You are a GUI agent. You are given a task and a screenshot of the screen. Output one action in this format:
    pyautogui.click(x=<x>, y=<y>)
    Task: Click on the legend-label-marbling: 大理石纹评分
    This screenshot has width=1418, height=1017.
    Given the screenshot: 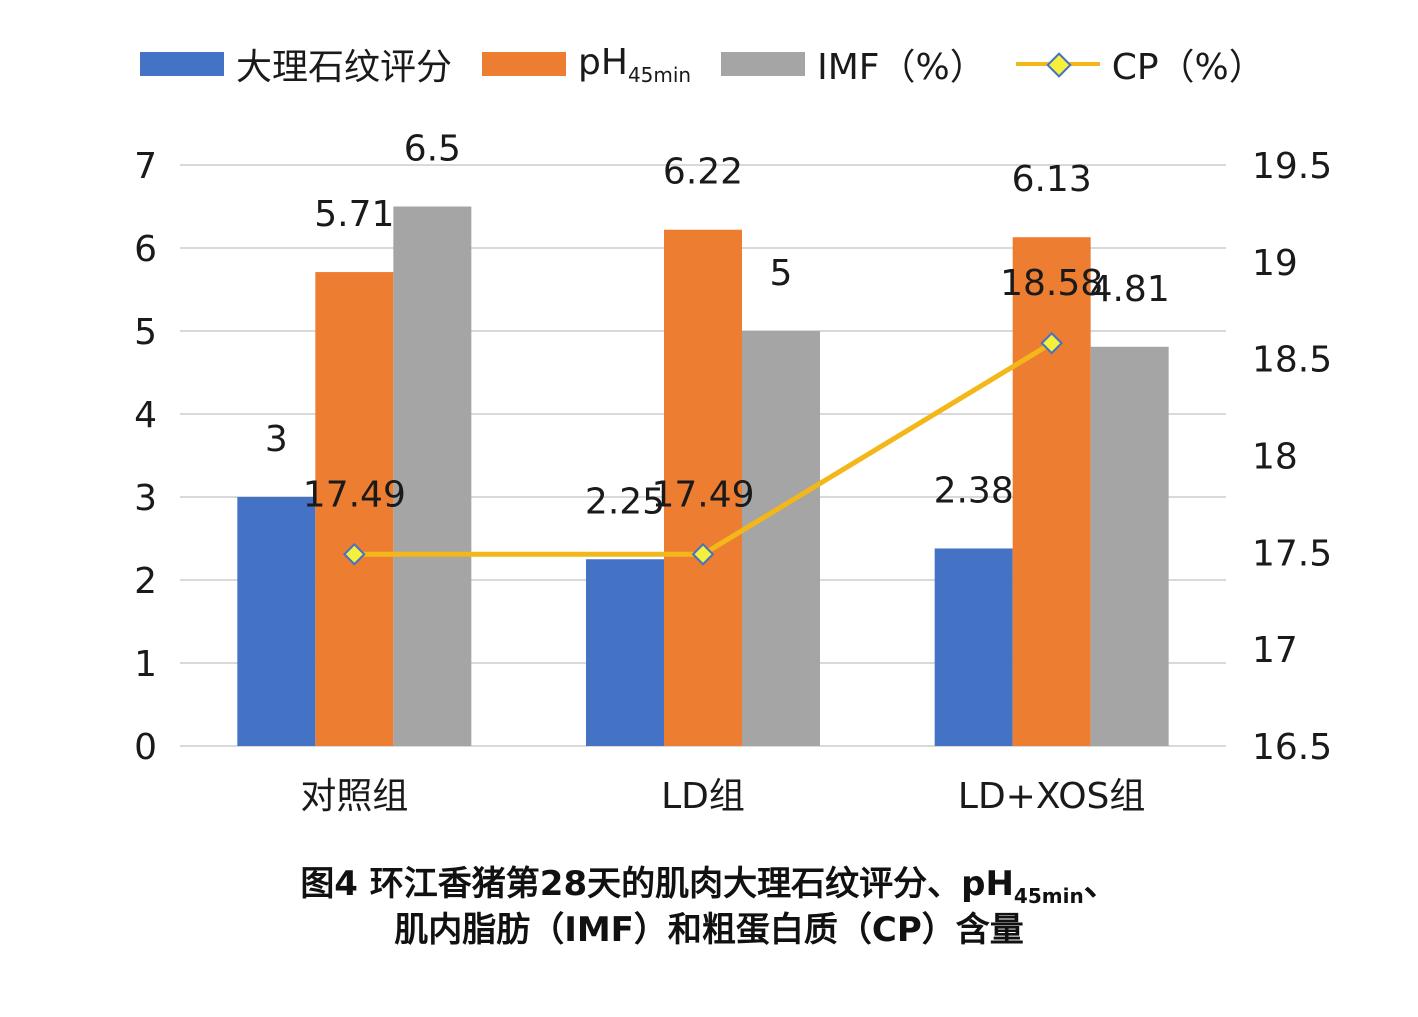 What is the action you would take?
    pyautogui.click(x=344, y=67)
    